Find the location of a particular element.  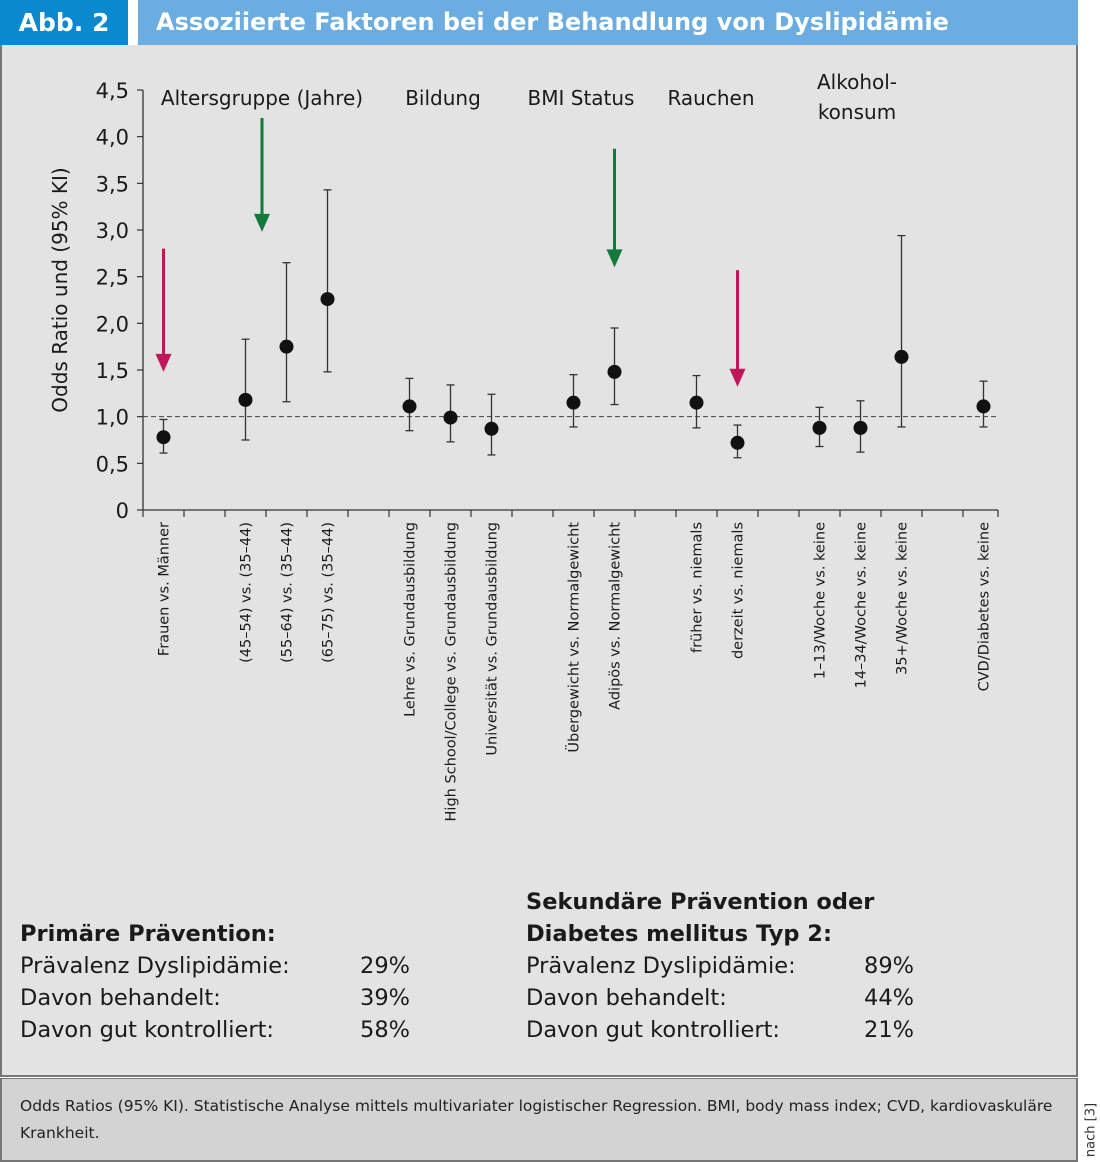

category-label: Adipös vs. Normalgewicht is located at coordinates (616, 616).